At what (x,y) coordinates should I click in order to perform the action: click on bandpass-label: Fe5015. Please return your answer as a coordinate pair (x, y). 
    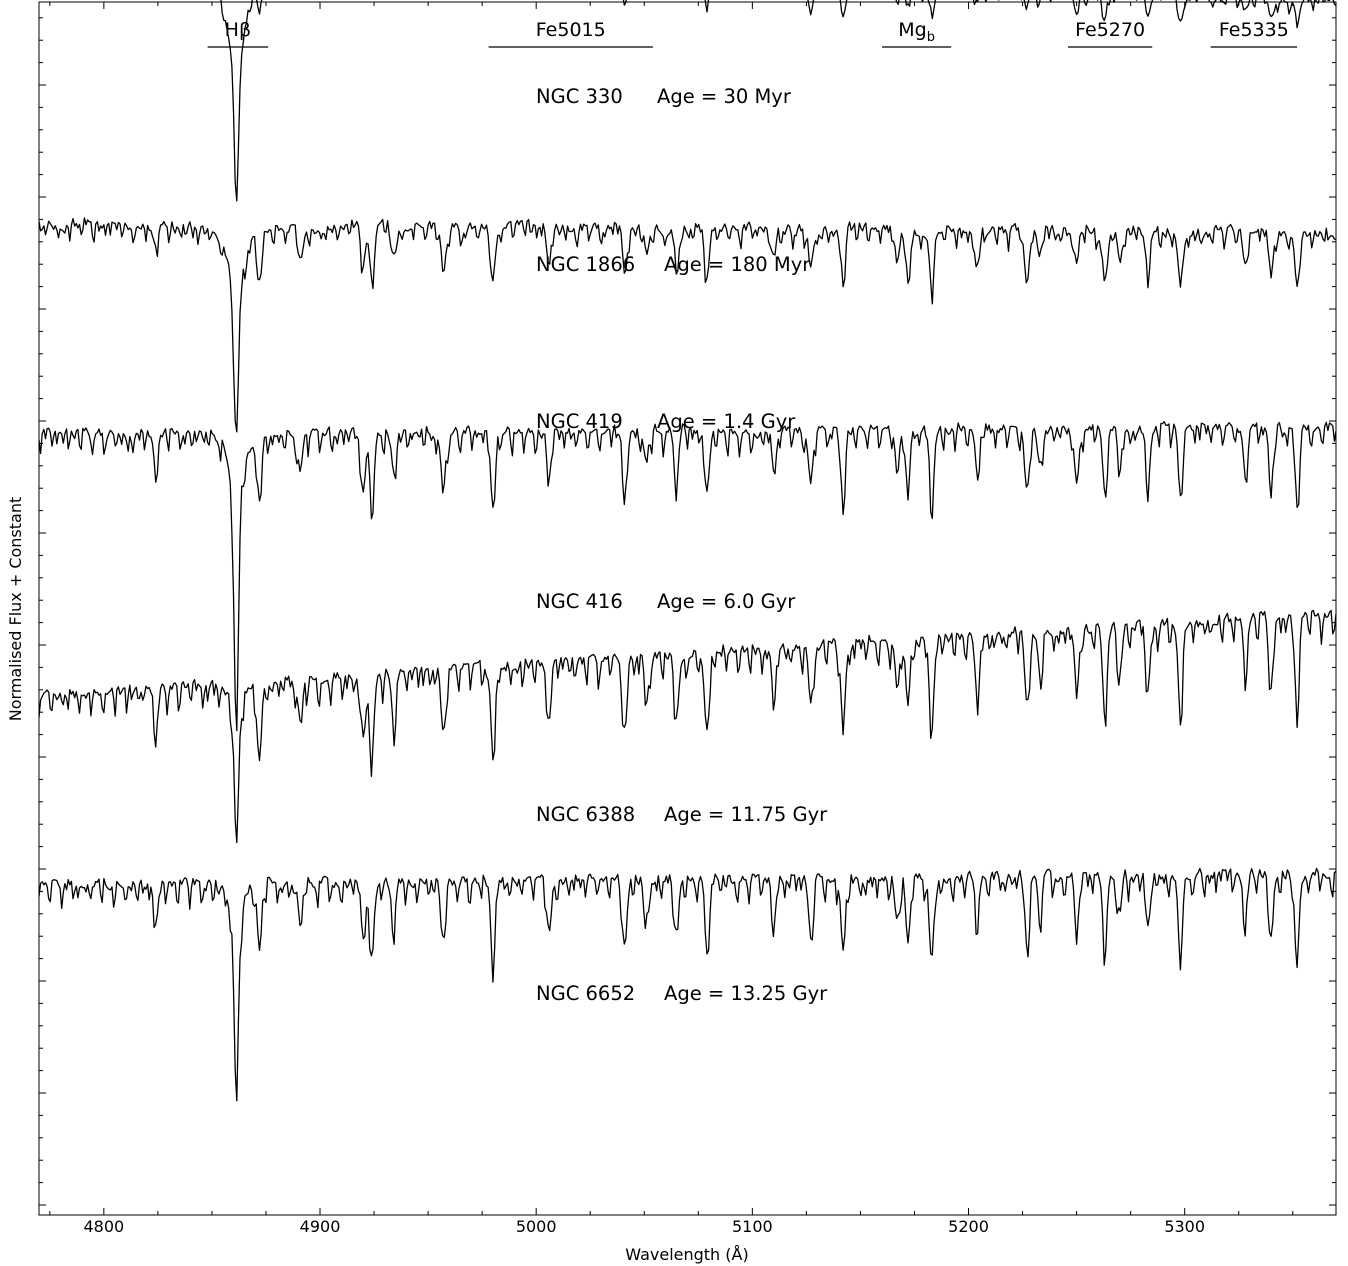
    Looking at the image, I should click on (571, 30).